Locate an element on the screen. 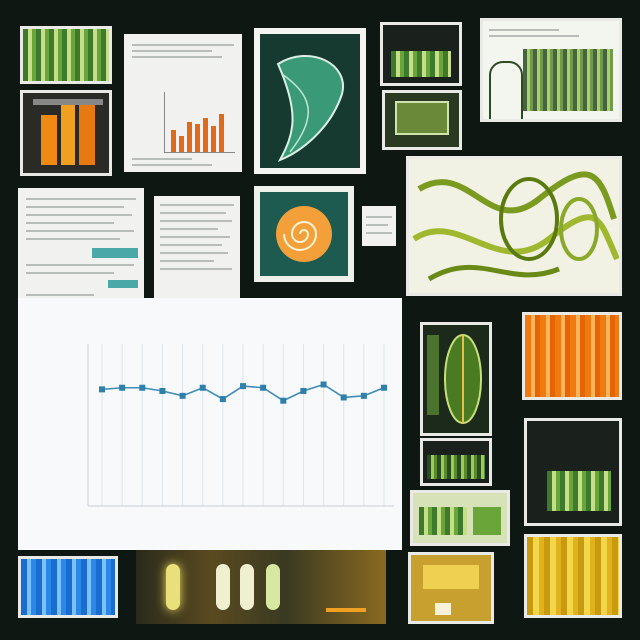  green-crate-thumb is located at coordinates (460, 518).